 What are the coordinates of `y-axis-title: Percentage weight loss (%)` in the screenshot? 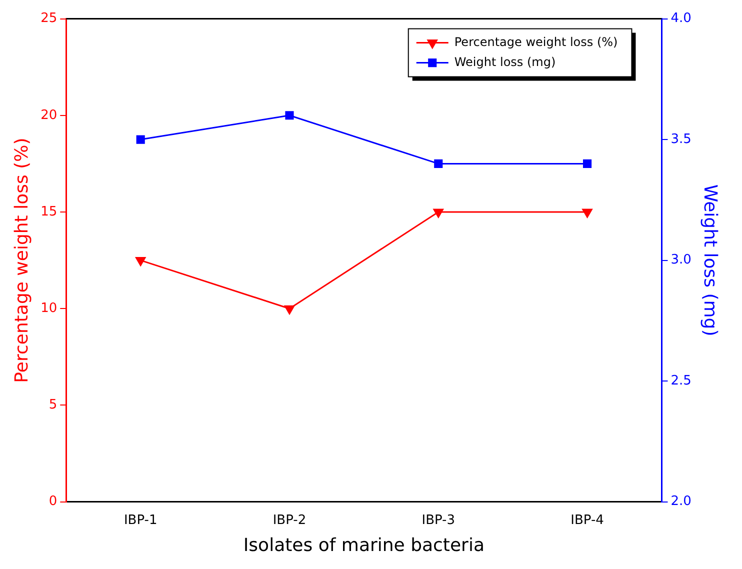 It's located at (21, 260).